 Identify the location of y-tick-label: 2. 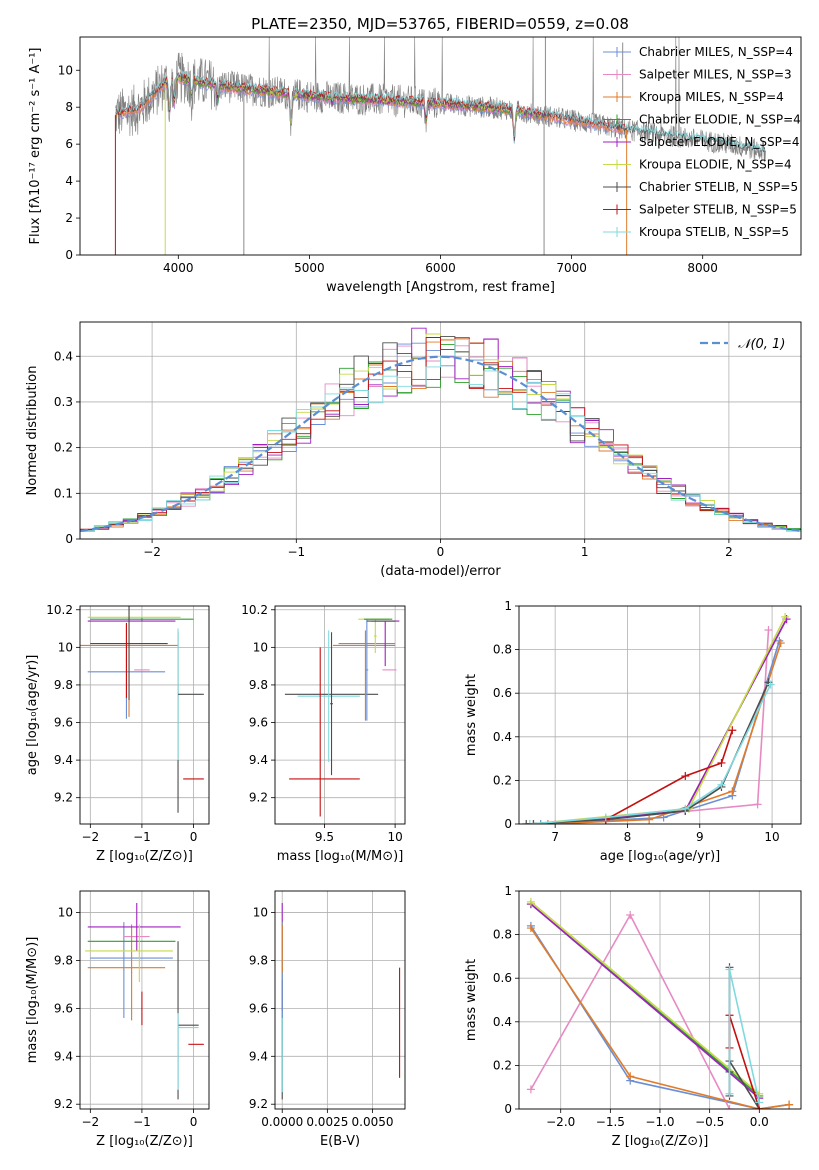
(69, 218).